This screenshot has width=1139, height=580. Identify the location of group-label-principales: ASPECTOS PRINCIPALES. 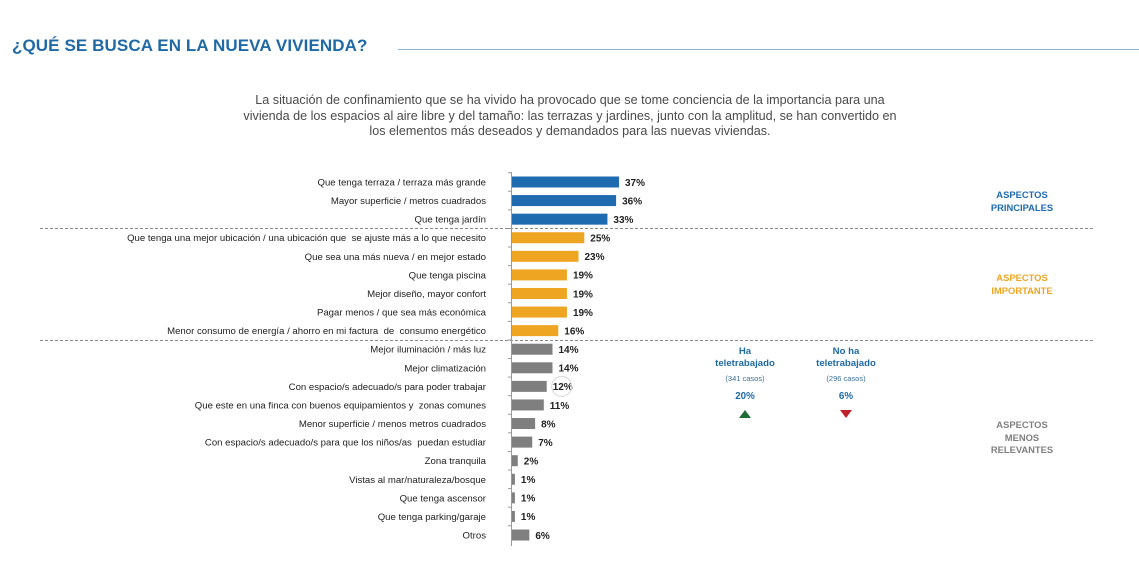
(1022, 201).